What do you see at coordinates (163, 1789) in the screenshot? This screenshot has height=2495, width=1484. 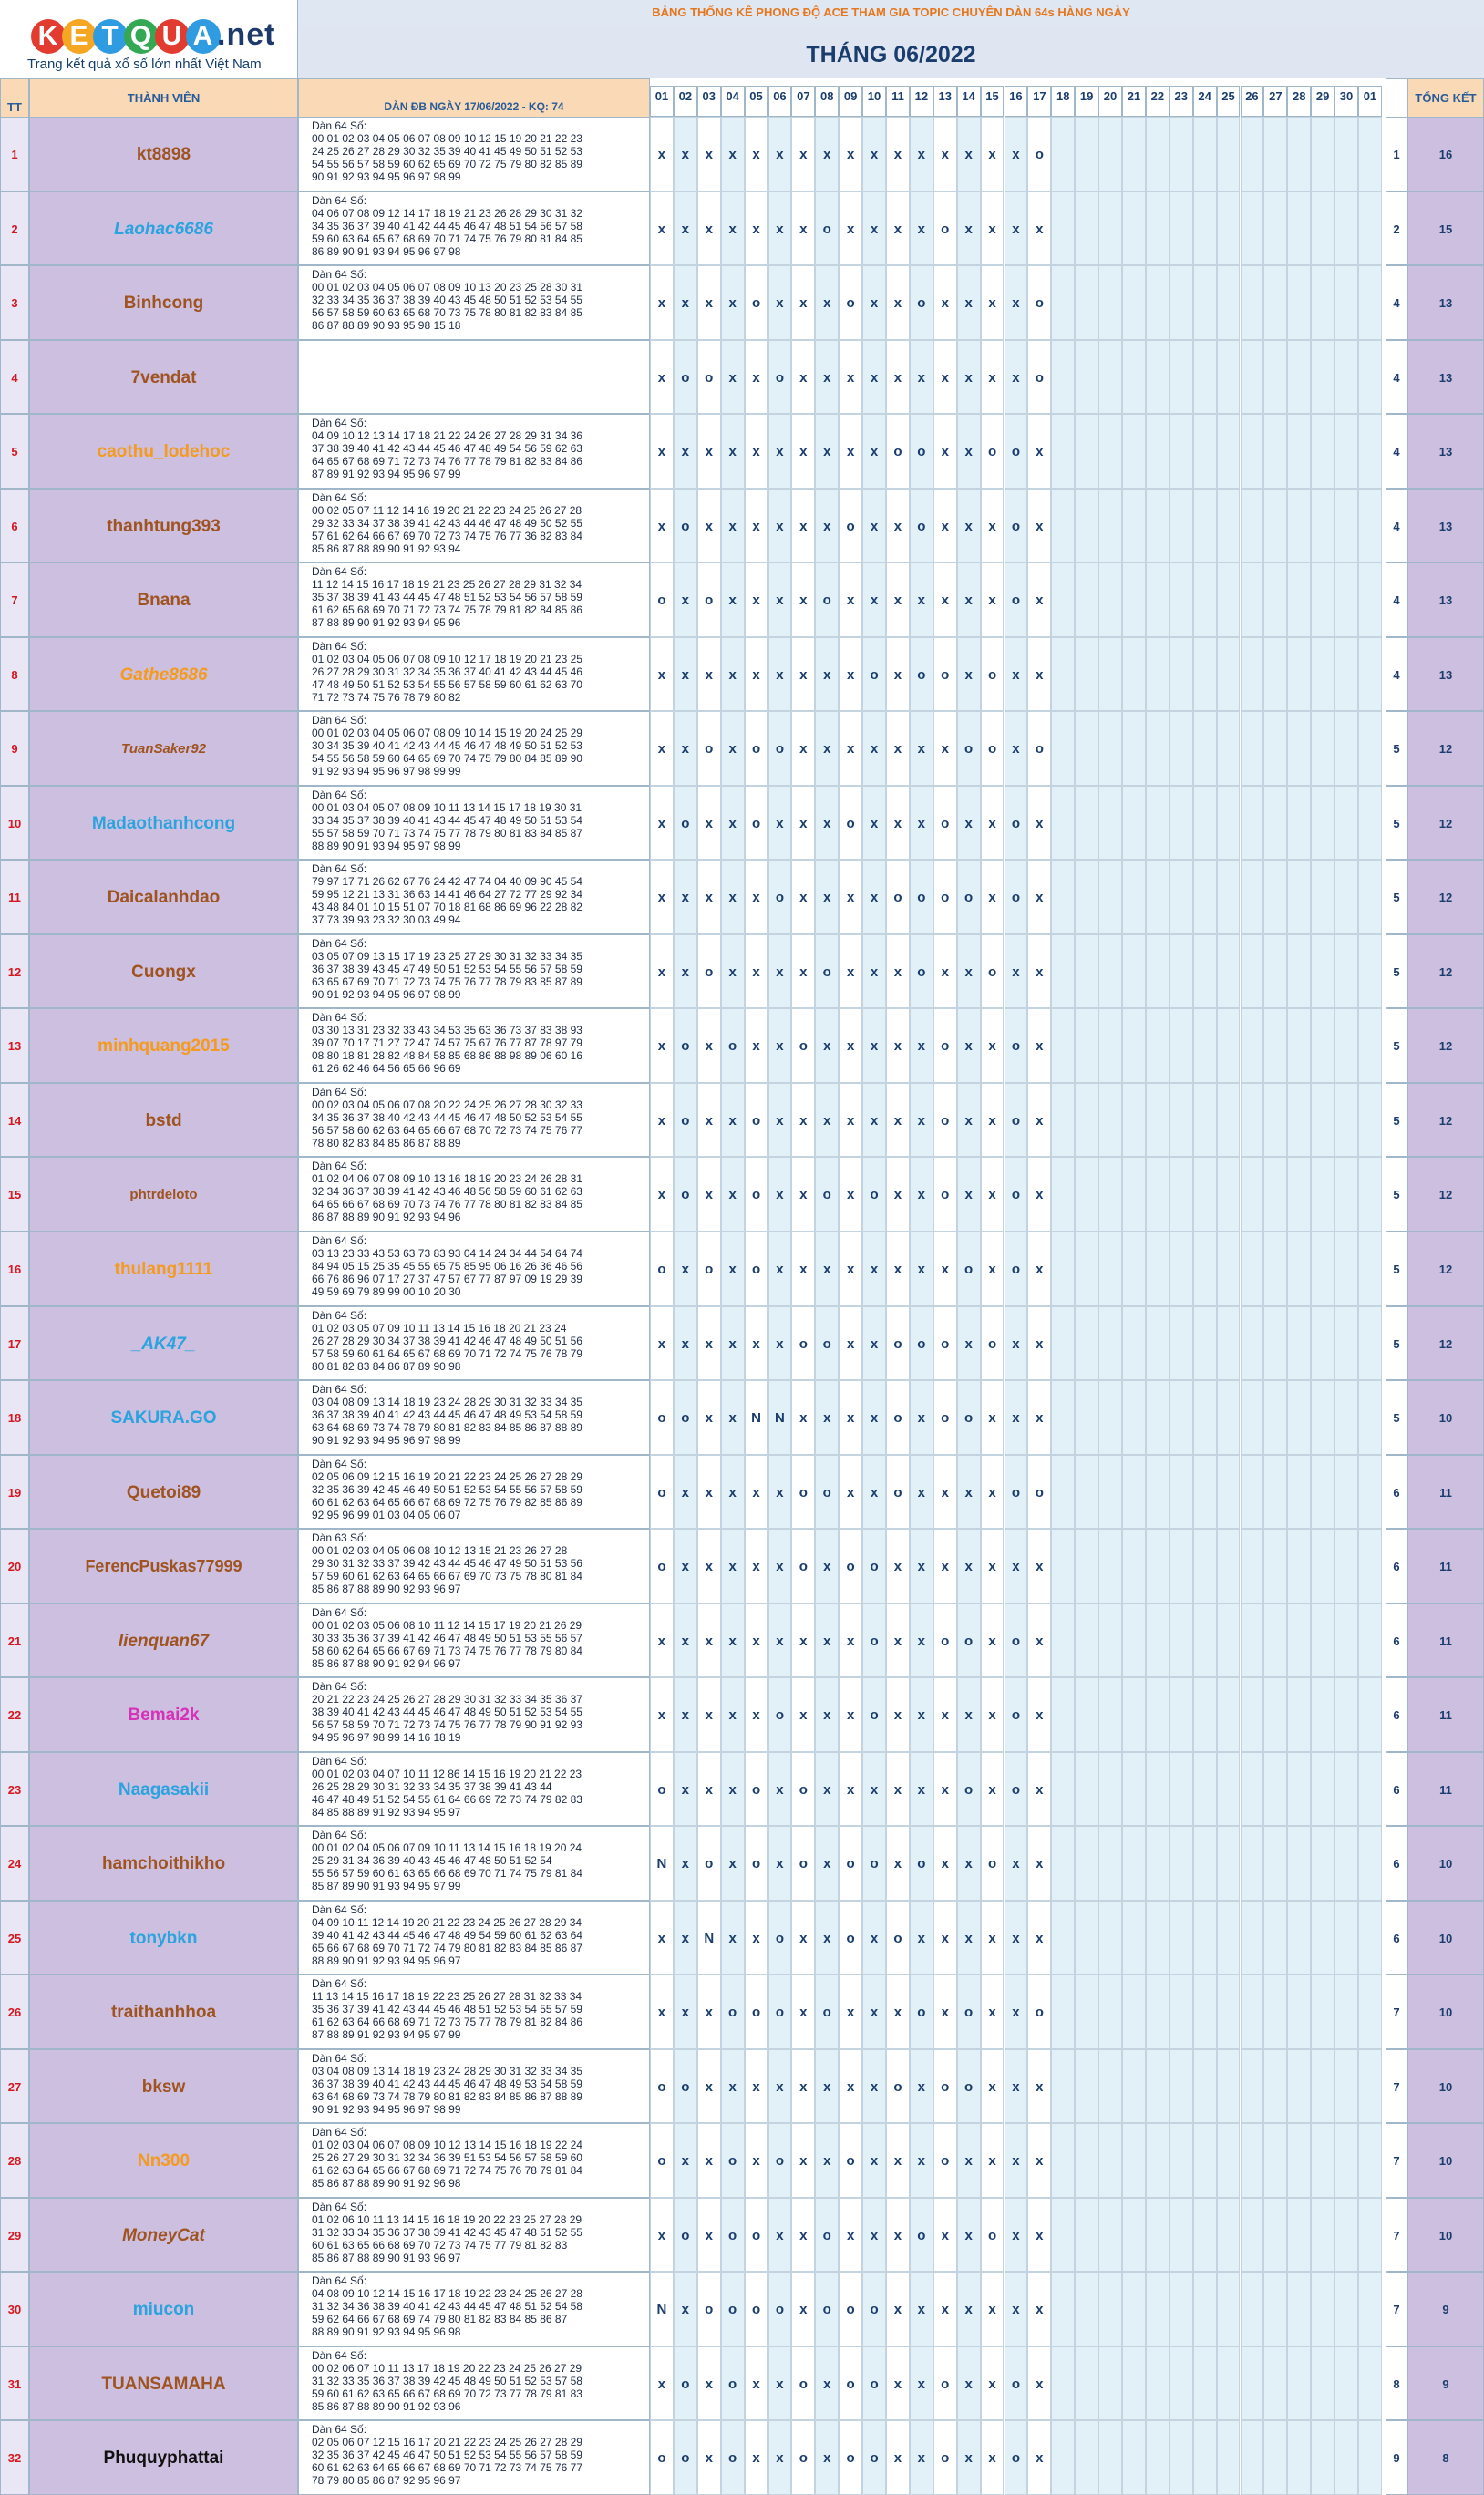 I see `member-name: Naagasakii` at bounding box center [163, 1789].